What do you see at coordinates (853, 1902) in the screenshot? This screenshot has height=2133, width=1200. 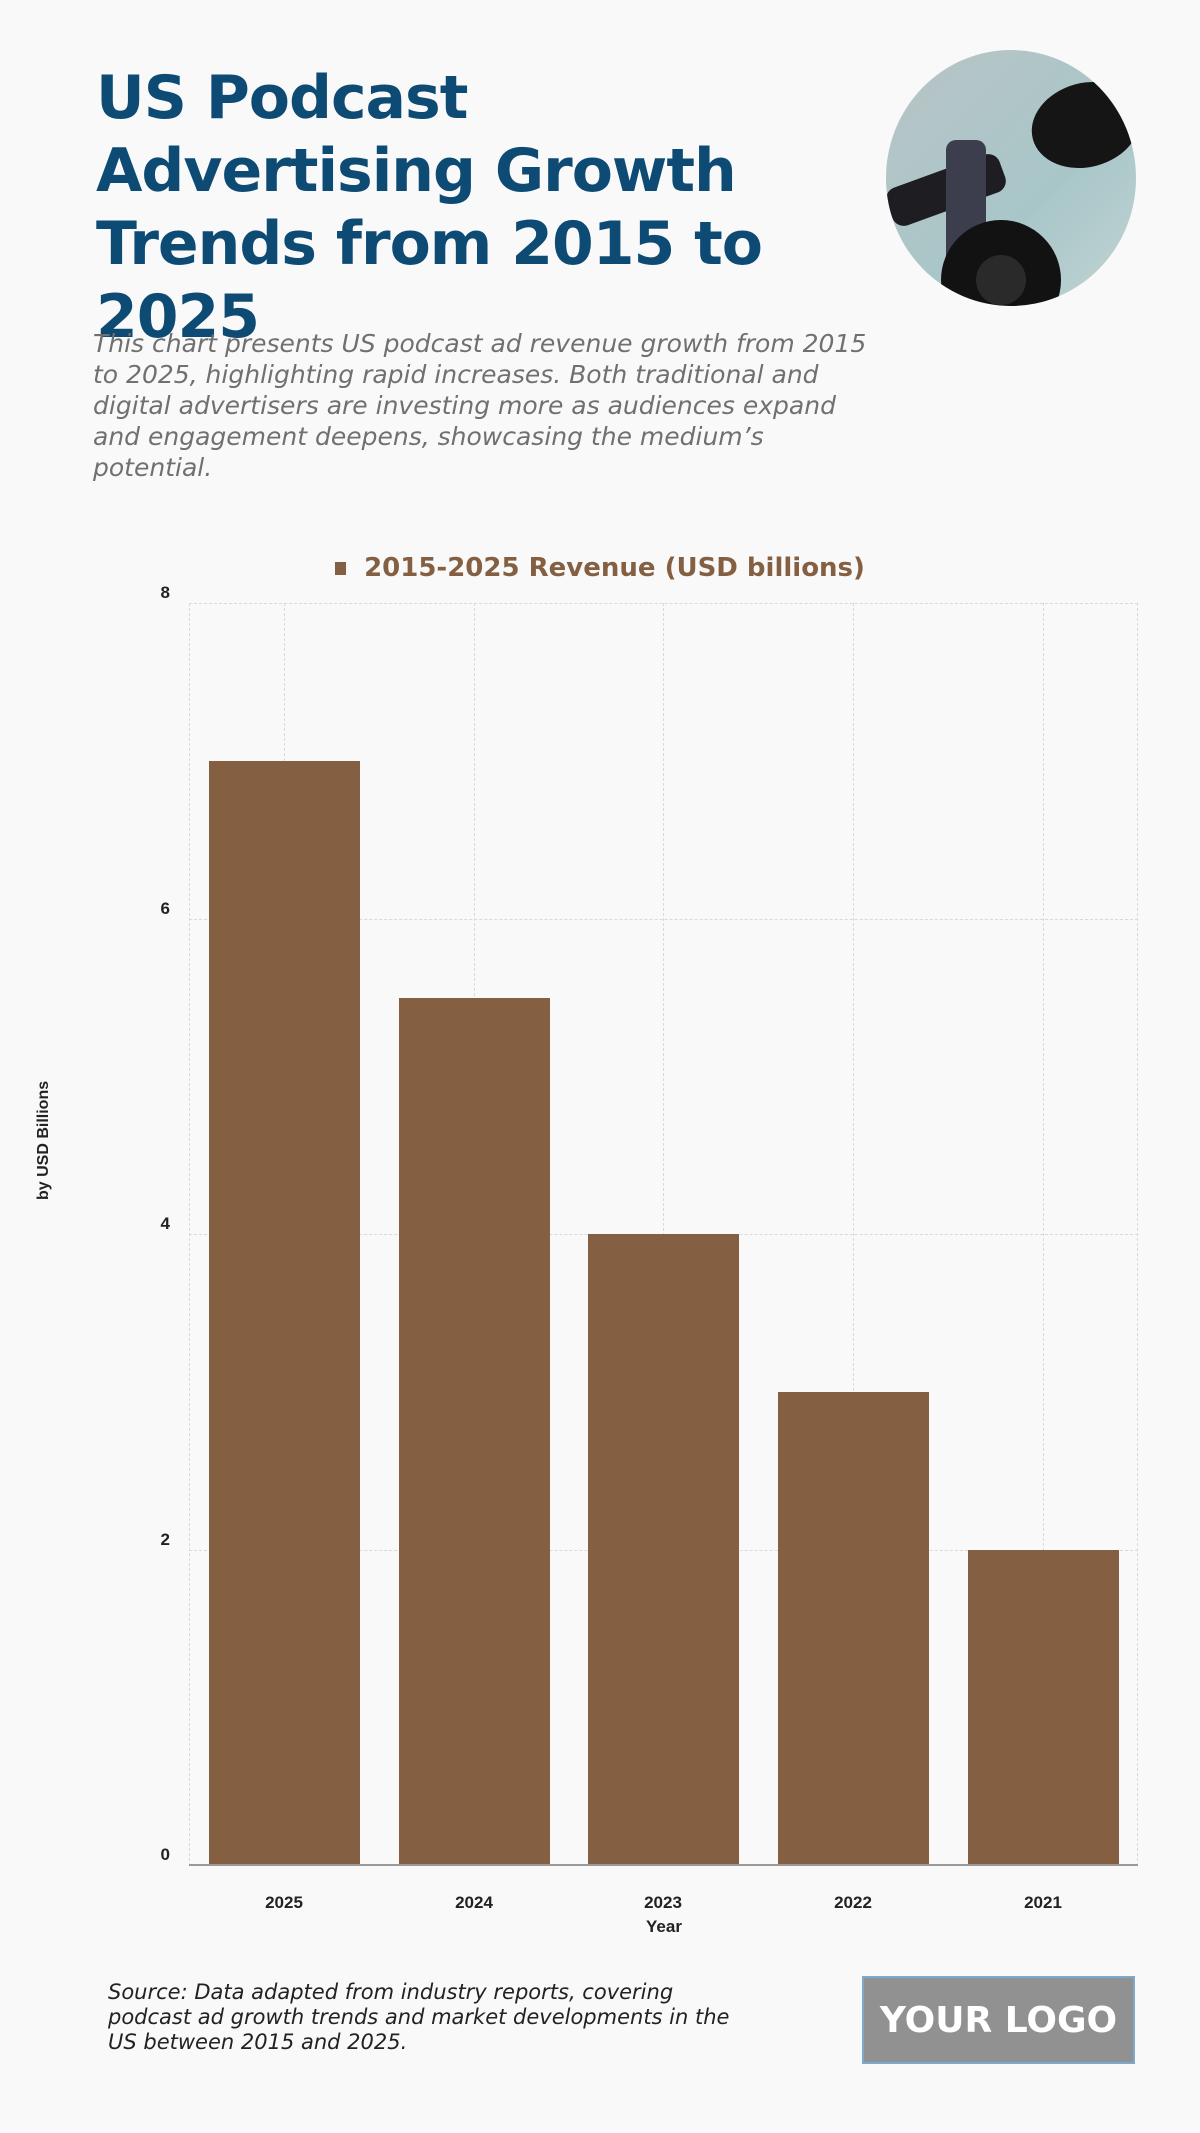 I see `x-tick: 2022` at bounding box center [853, 1902].